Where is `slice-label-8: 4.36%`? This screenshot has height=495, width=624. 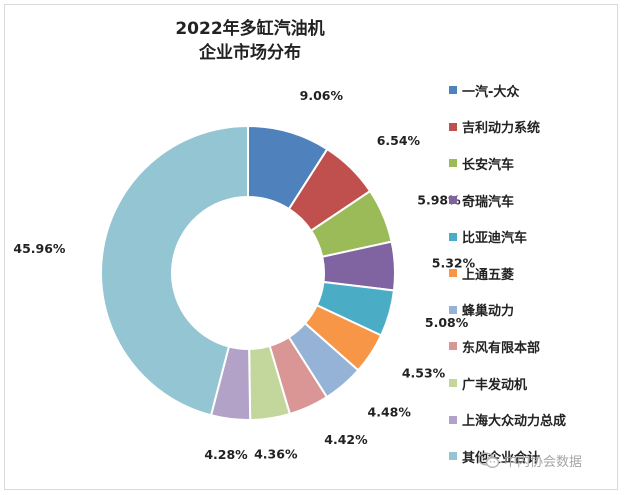 slice-label-8: 4.36% is located at coordinates (276, 453).